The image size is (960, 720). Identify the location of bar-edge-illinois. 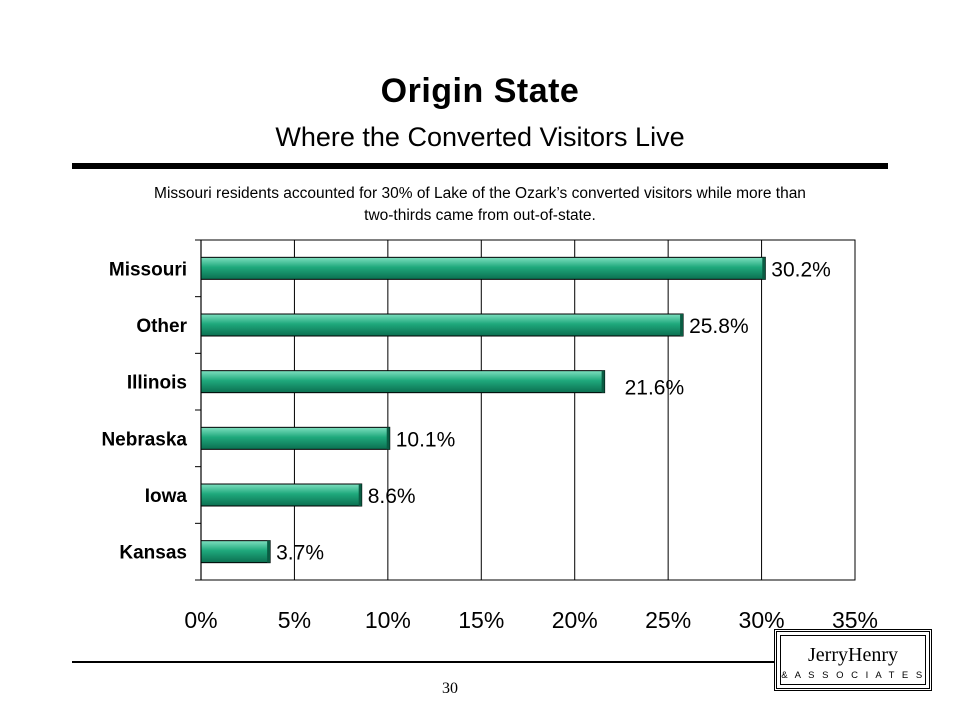
(603, 381).